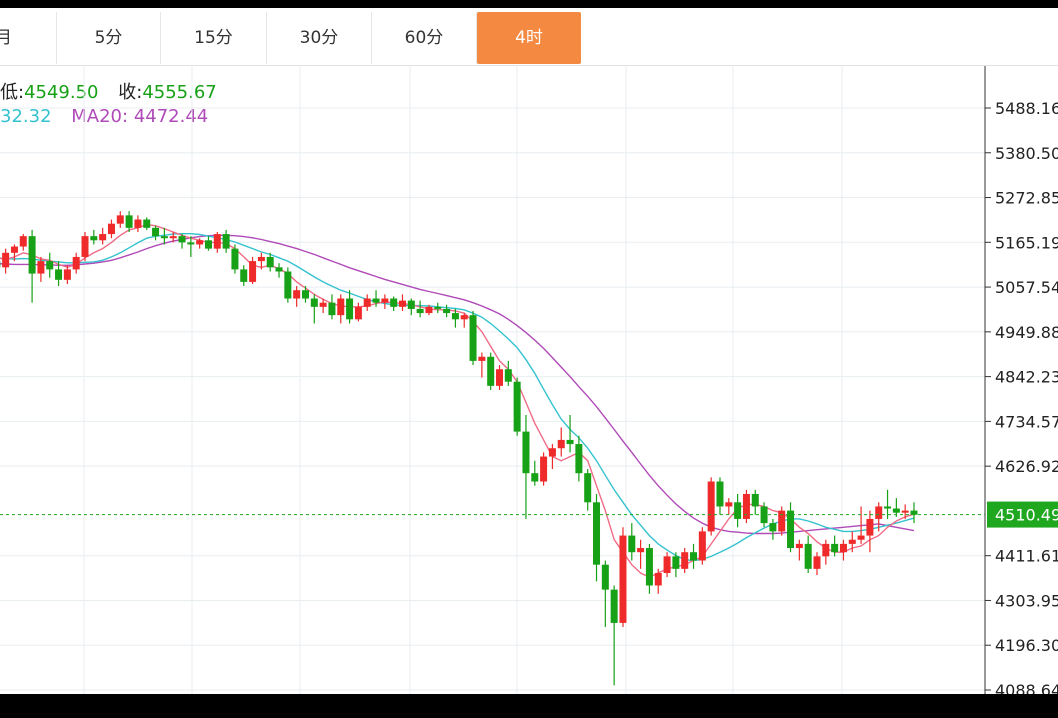  I want to click on low-value: 4549.50, so click(61, 92).